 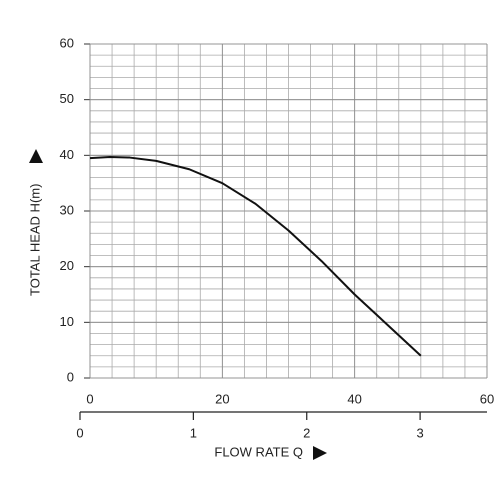 What do you see at coordinates (487, 398) in the screenshot?
I see `x-tick-label: 60` at bounding box center [487, 398].